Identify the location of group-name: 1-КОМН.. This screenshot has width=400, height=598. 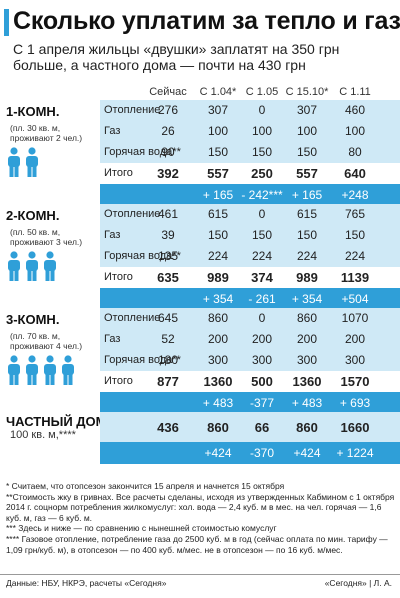
(33, 111).